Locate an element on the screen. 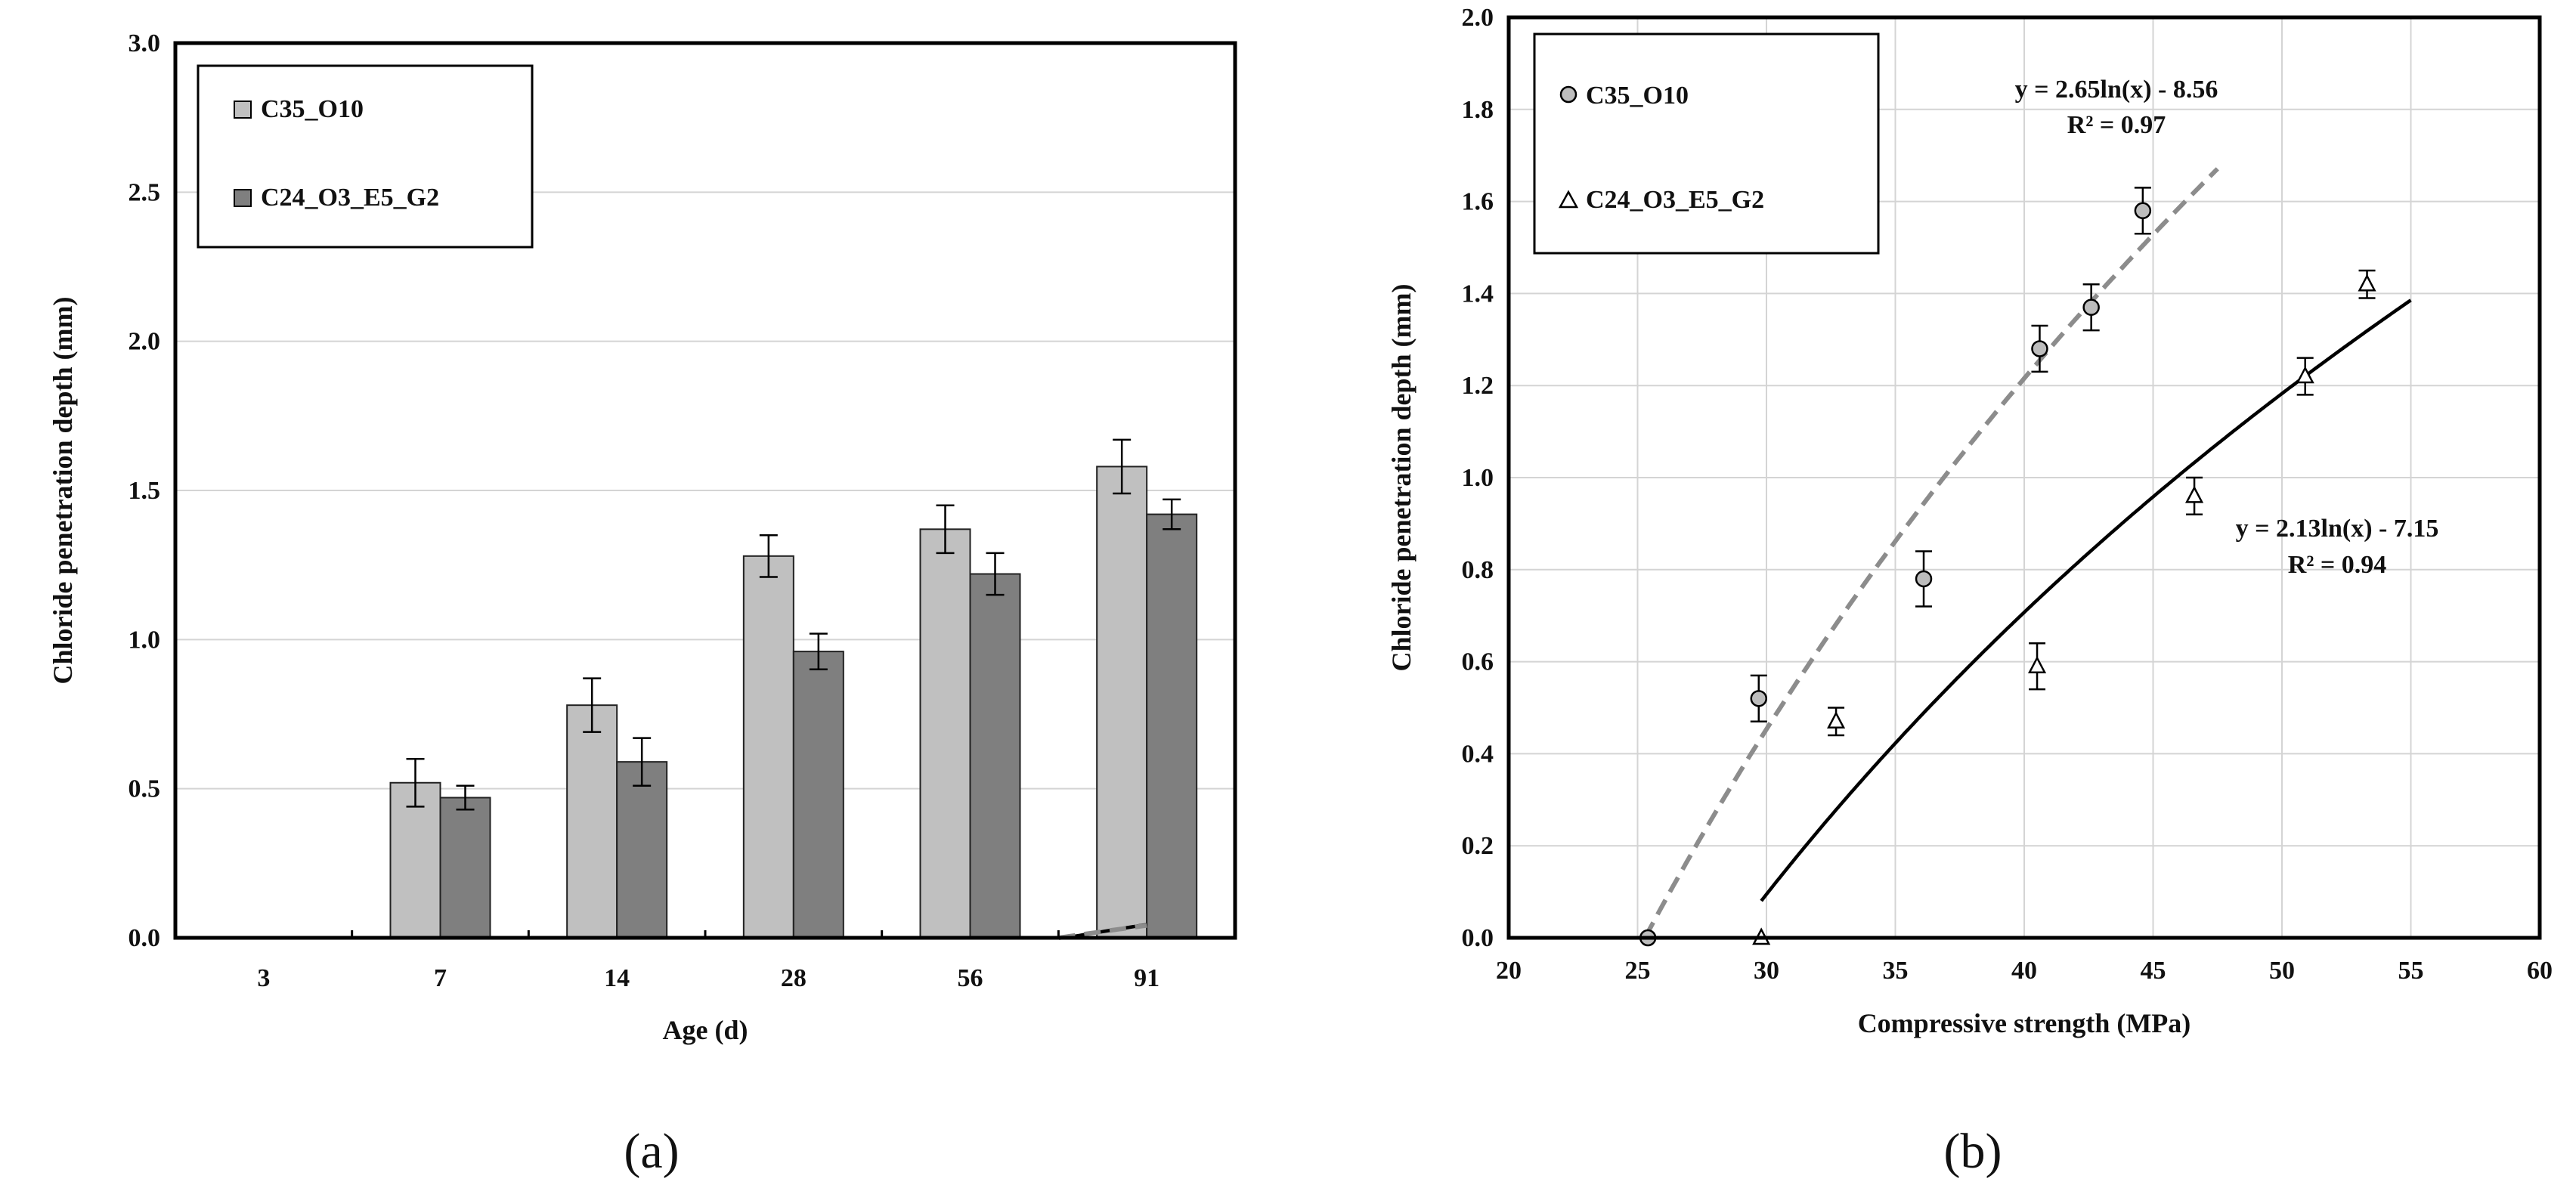 The image size is (2576, 1194). b-x-tick-labels: 20 25 30 35 40 45 50 55 60 is located at coordinates (2024, 971).